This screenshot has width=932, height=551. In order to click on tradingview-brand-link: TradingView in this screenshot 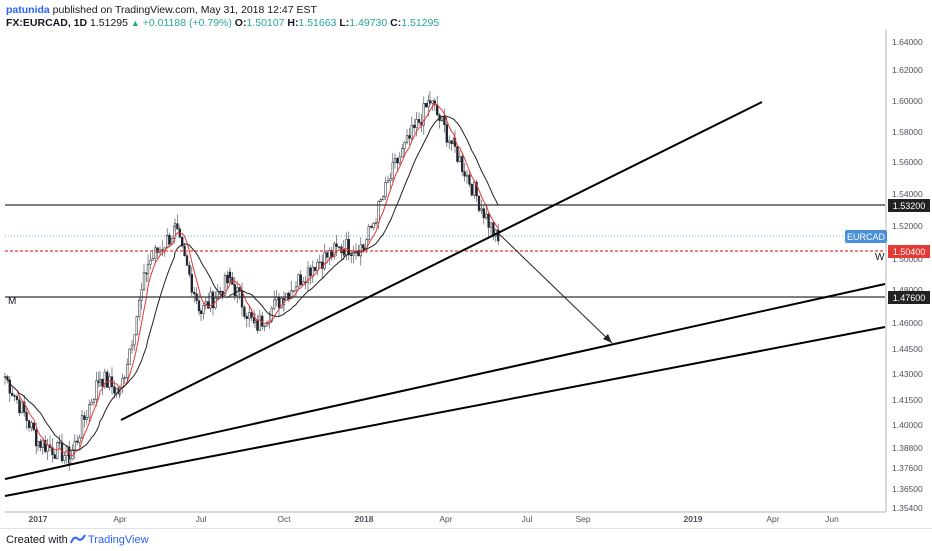, I will do `click(118, 540)`.